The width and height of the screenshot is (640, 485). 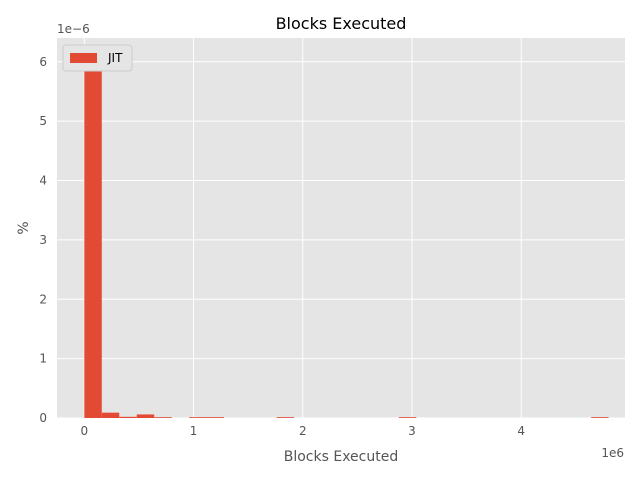 I want to click on legend-label-jit: JIT, so click(x=115, y=58).